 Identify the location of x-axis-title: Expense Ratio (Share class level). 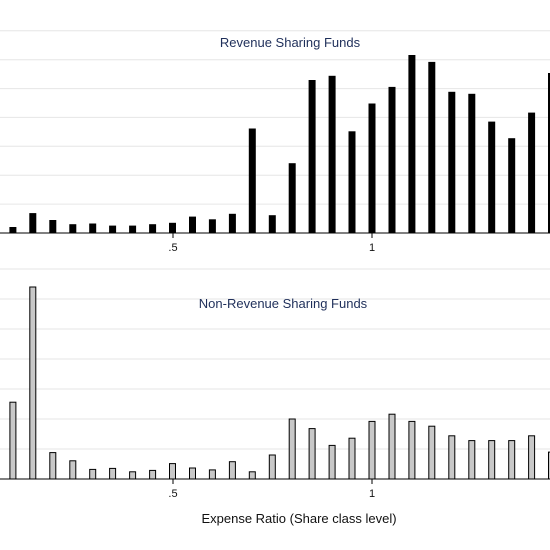
(298, 518).